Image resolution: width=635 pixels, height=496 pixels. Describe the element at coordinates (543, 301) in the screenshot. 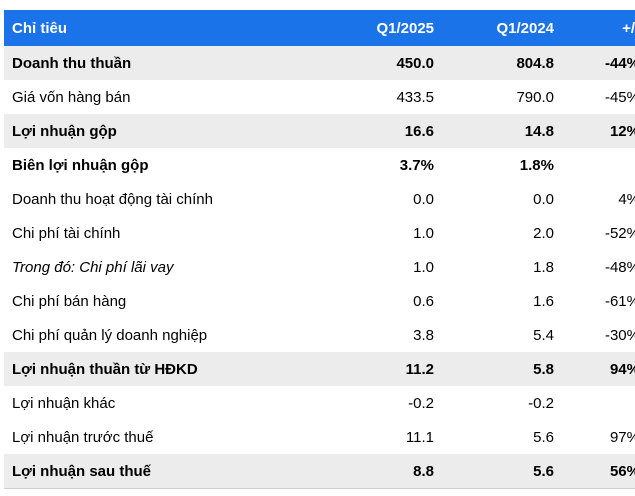

I see `cell-q1-2024: 1.6` at that location.